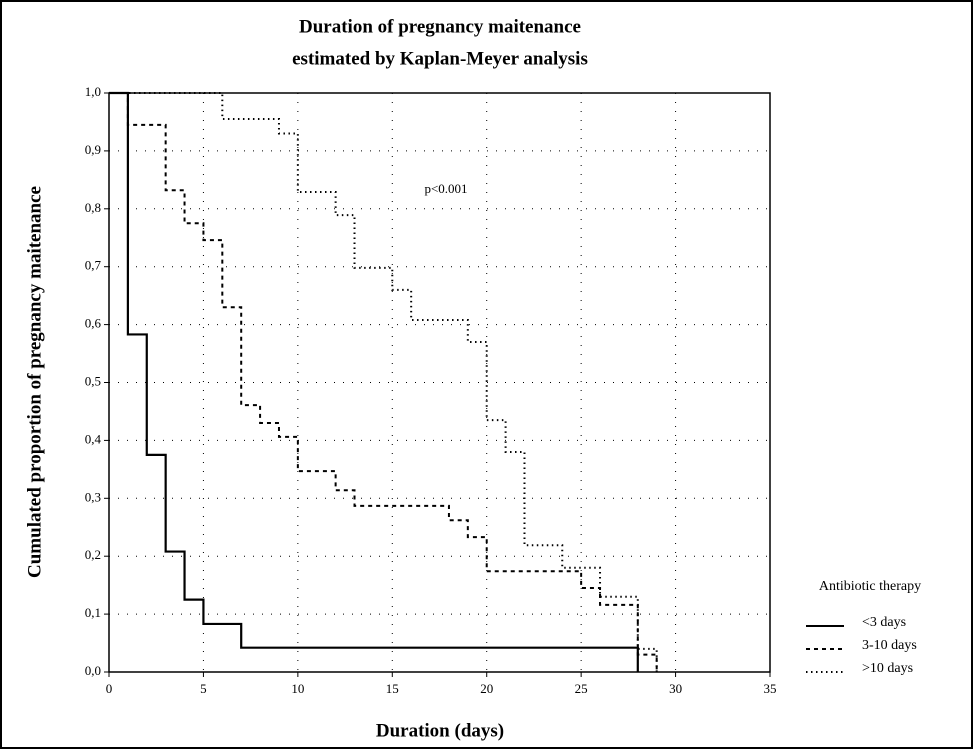  Describe the element at coordinates (93, 323) in the screenshot. I see `y-tick-label: 0,6` at that location.